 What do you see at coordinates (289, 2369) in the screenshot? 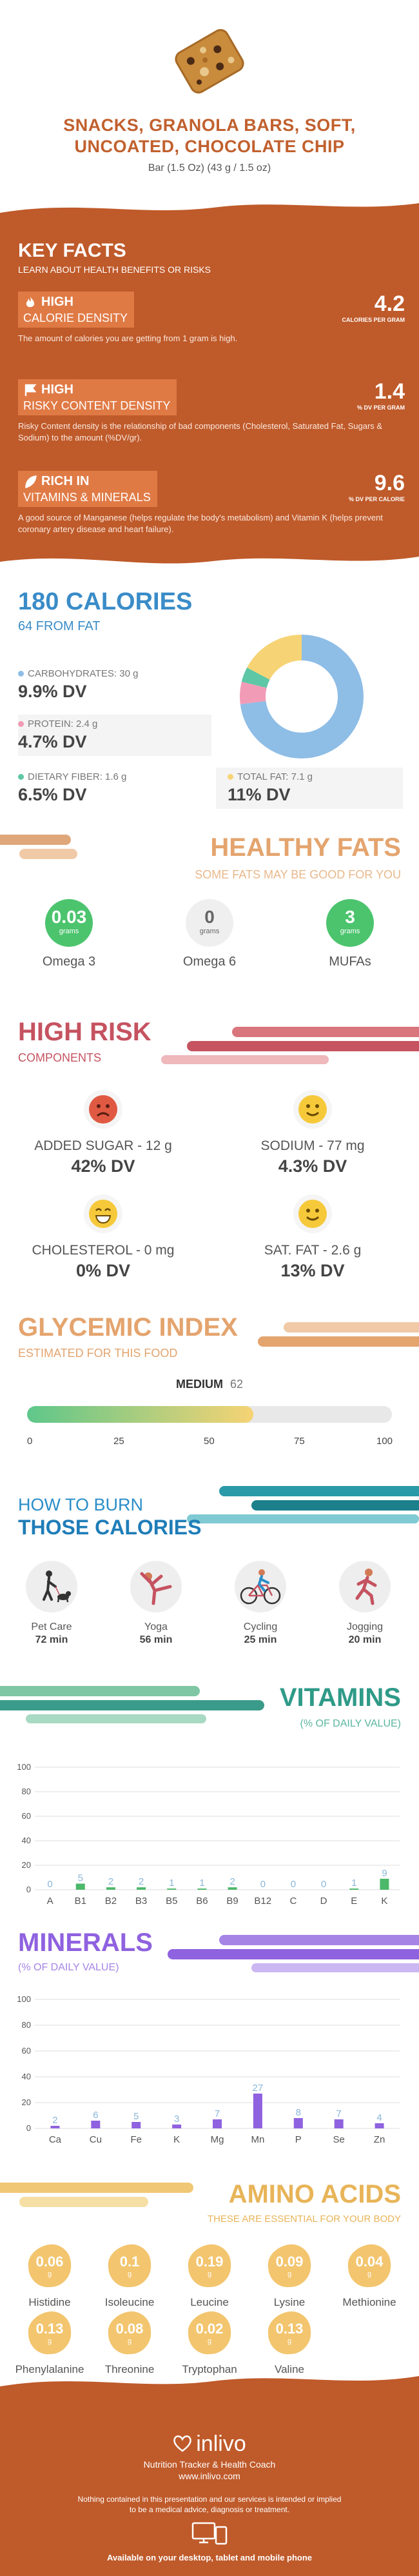
I see `amino-name: Valine` at bounding box center [289, 2369].